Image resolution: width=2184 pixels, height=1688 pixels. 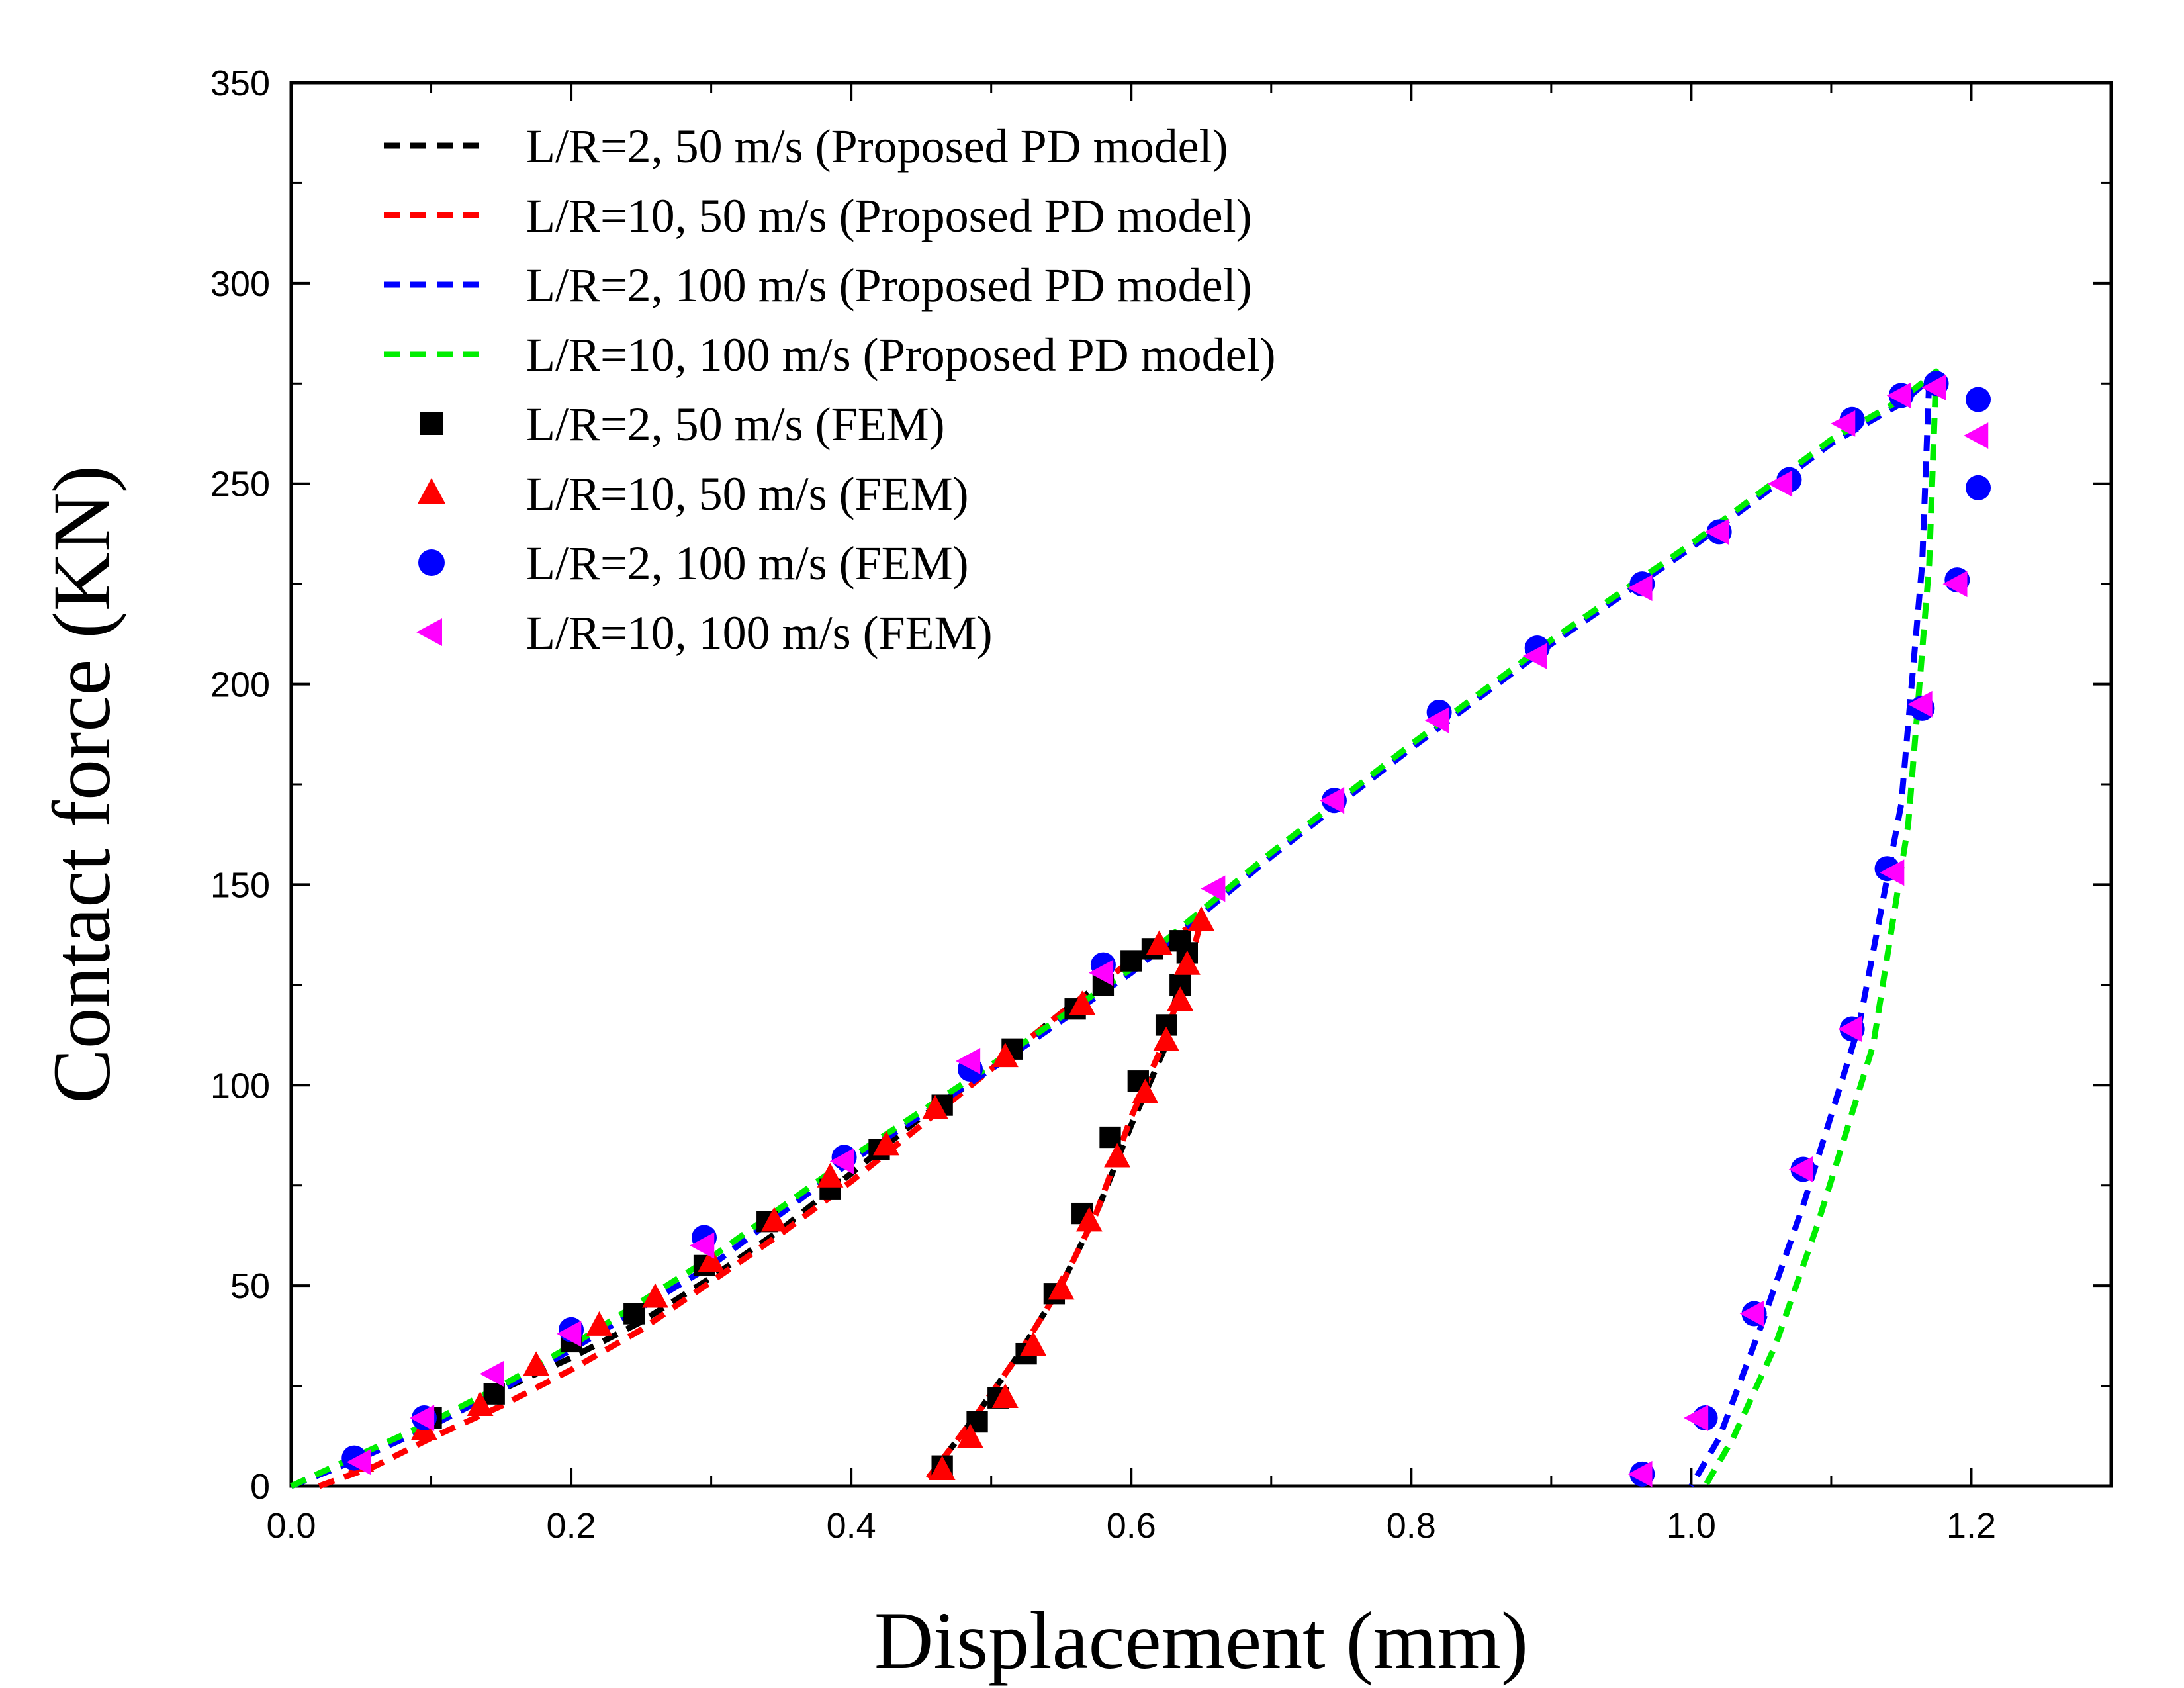 I want to click on legend-item: L/R=2, 50 m/s (Proposed PD model), so click(x=806, y=146).